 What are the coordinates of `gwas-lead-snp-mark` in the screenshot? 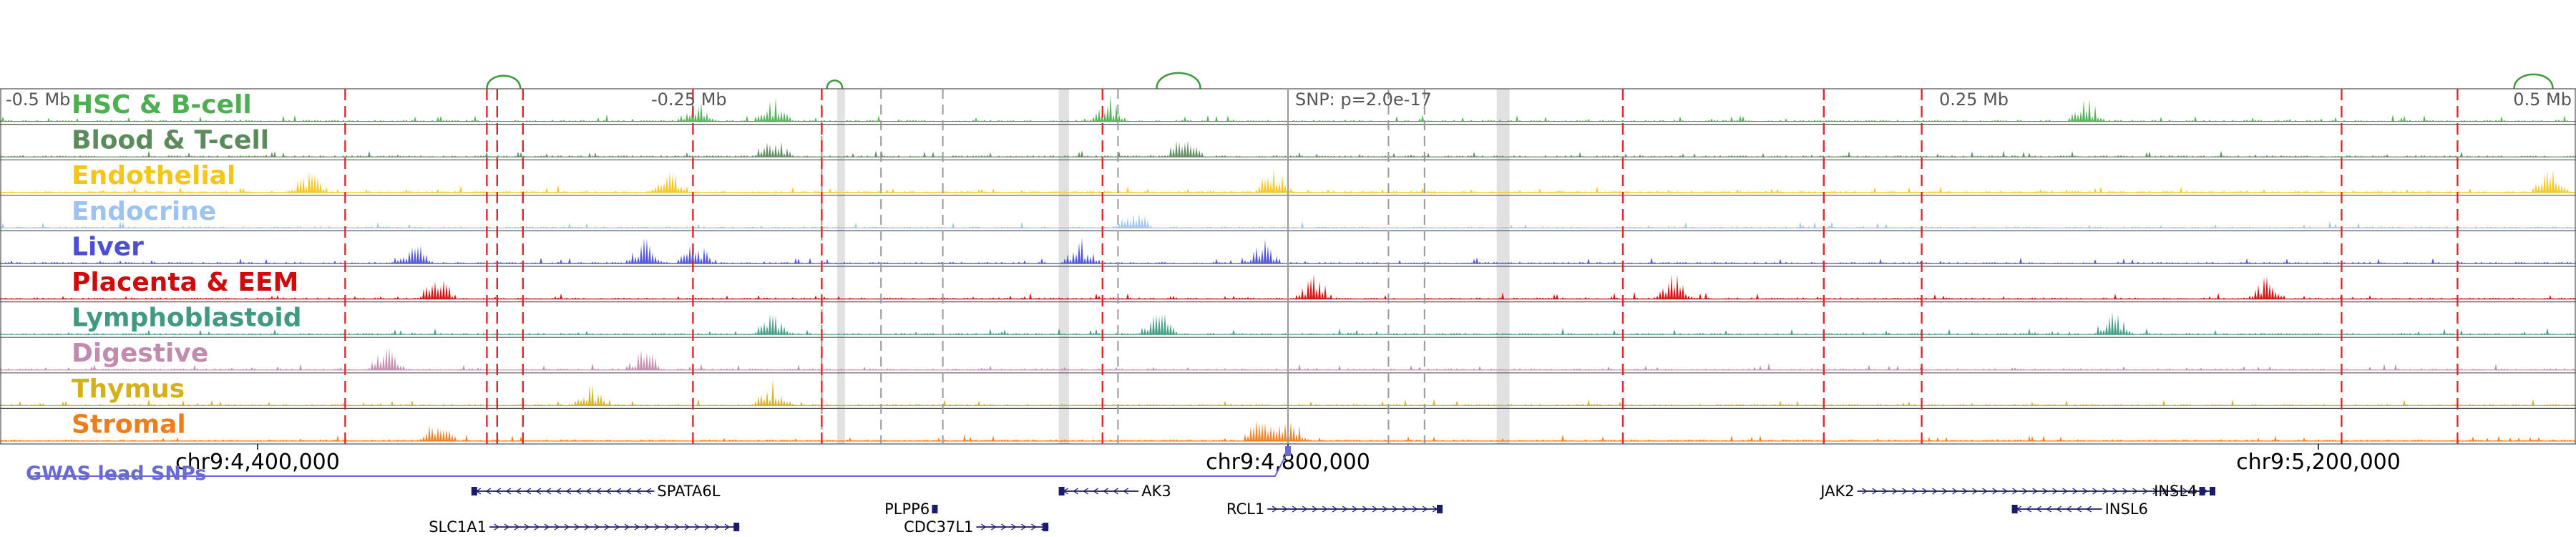 It's located at (1288, 451).